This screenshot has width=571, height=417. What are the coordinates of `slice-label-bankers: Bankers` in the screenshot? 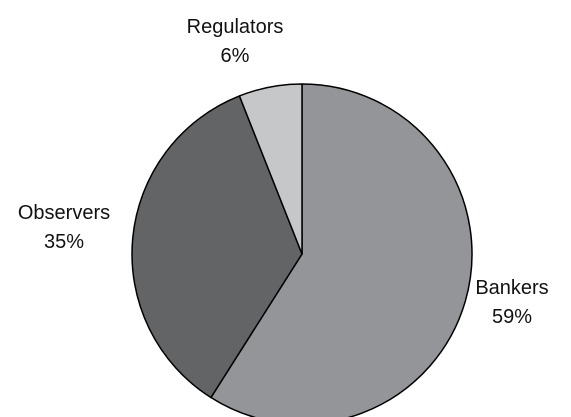 It's located at (511, 288).